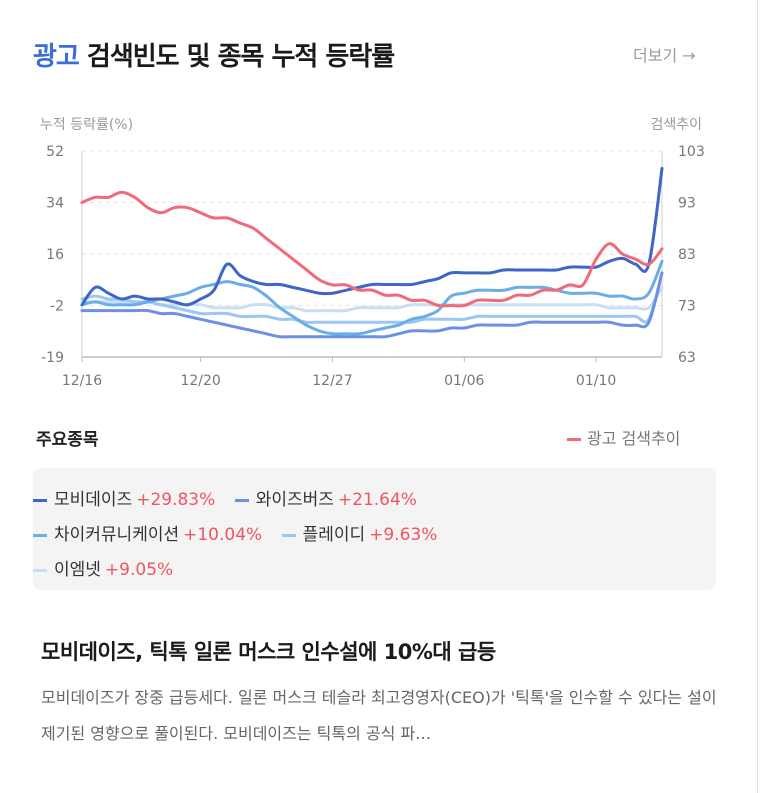 The height and width of the screenshot is (793, 773). What do you see at coordinates (464, 381) in the screenshot?
I see `x-tick-label: 01/06` at bounding box center [464, 381].